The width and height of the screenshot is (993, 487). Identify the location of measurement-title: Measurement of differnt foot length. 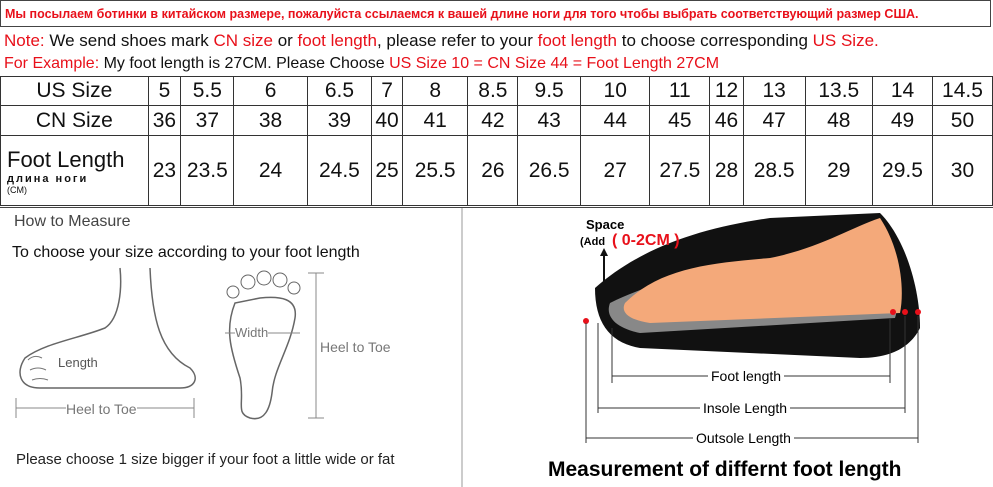
(725, 469).